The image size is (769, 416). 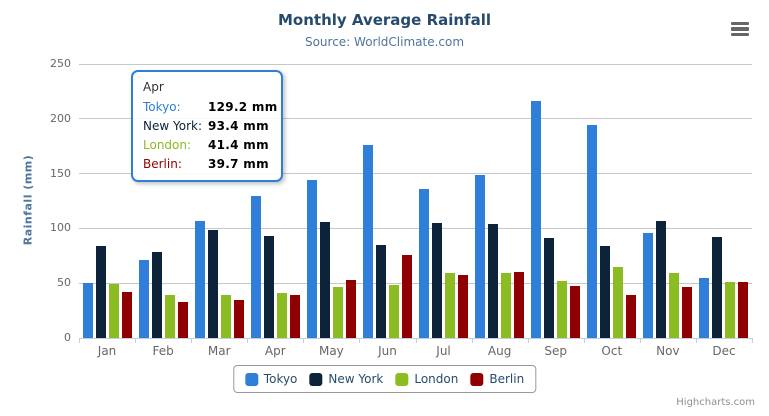 I want to click on bar-new-york-may, so click(x=324, y=279).